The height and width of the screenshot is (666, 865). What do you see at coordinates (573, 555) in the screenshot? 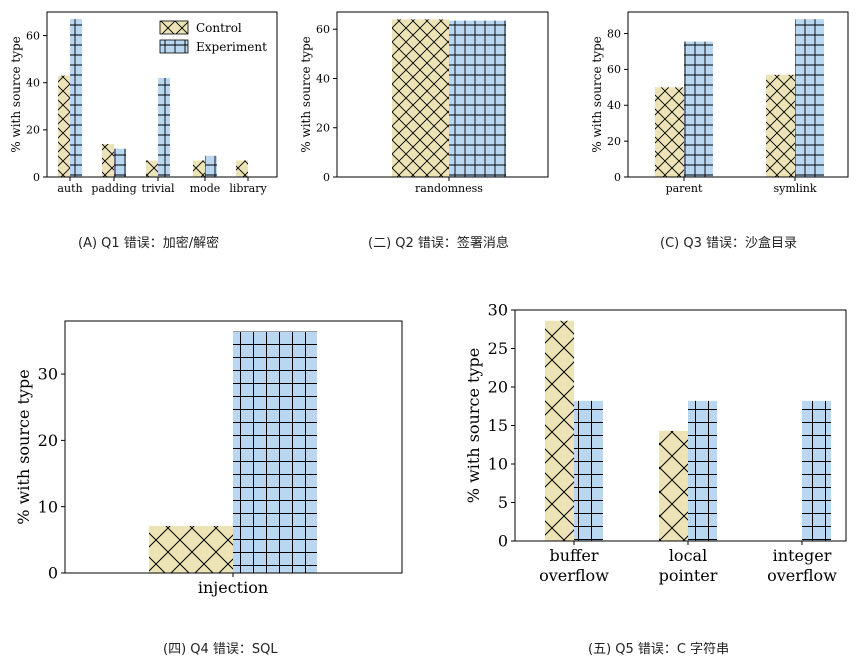
I see `xtick-label-q5-0: buffer` at bounding box center [573, 555].